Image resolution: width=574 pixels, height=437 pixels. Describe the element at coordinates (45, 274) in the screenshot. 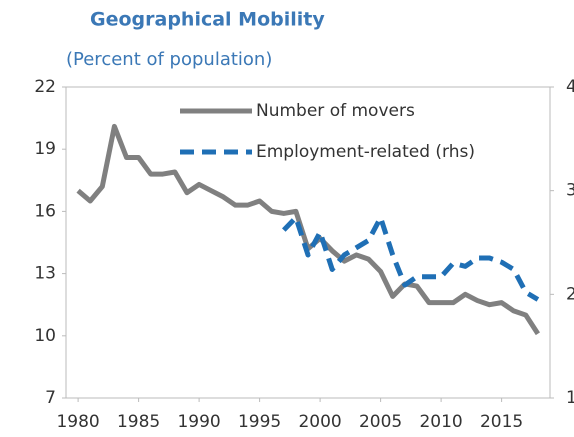

I see `y-tick-label: 13` at that location.